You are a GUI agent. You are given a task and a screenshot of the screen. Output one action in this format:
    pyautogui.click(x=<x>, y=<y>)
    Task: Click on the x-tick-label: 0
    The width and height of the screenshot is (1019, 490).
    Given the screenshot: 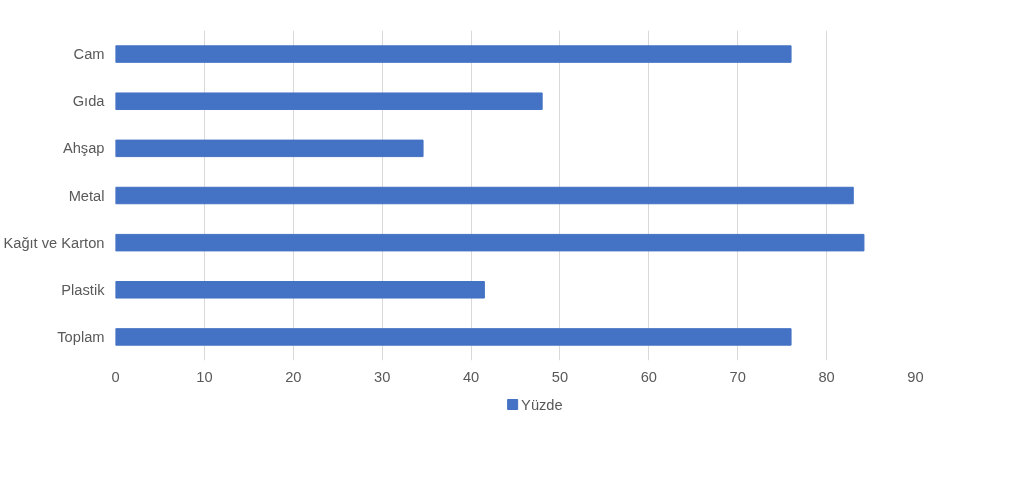 What is the action you would take?
    pyautogui.click(x=115, y=376)
    